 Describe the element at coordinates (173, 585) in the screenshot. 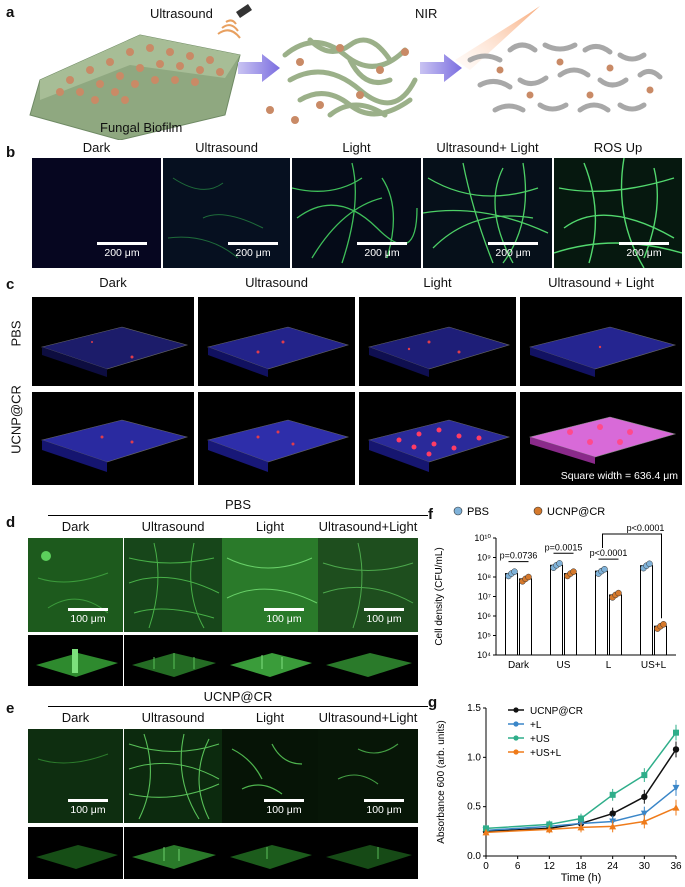

I see `panel-d-image-ultrasound` at that location.